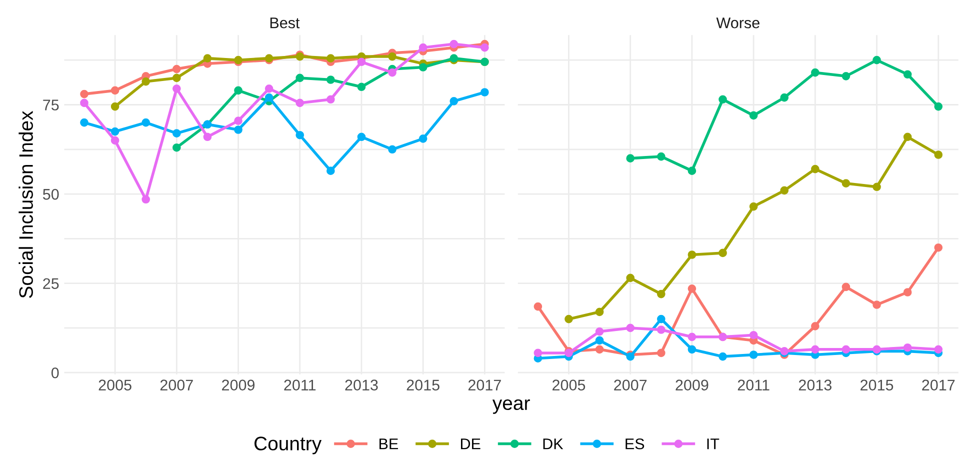 The height and width of the screenshot is (468, 973). Describe the element at coordinates (50, 194) in the screenshot. I see `y-tick-label: 50` at that location.